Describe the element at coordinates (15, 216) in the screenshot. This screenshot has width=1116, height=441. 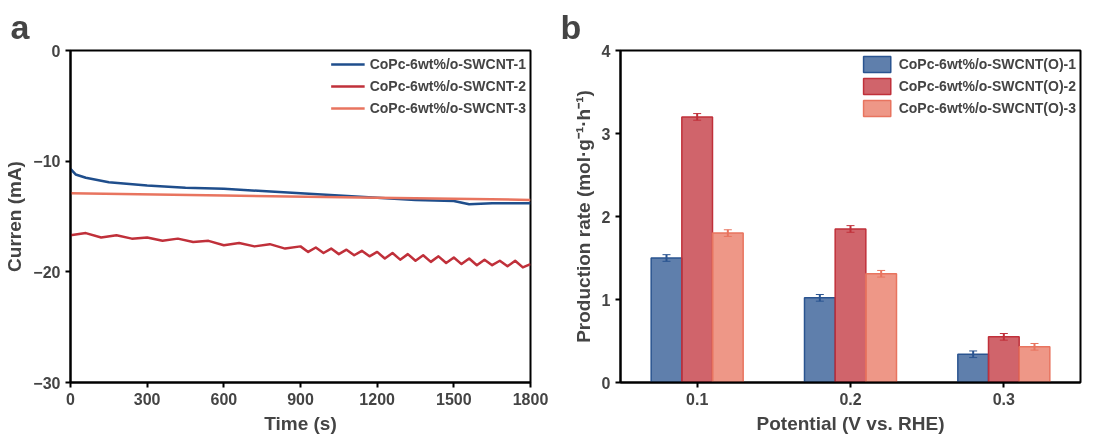
I see `y-axis-title: Curren (mA)` at that location.